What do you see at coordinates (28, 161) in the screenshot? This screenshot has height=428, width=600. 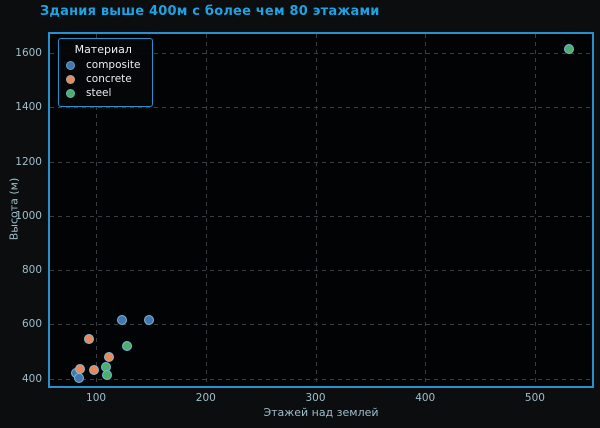 I see `y-tick-label: 1200` at bounding box center [28, 161].